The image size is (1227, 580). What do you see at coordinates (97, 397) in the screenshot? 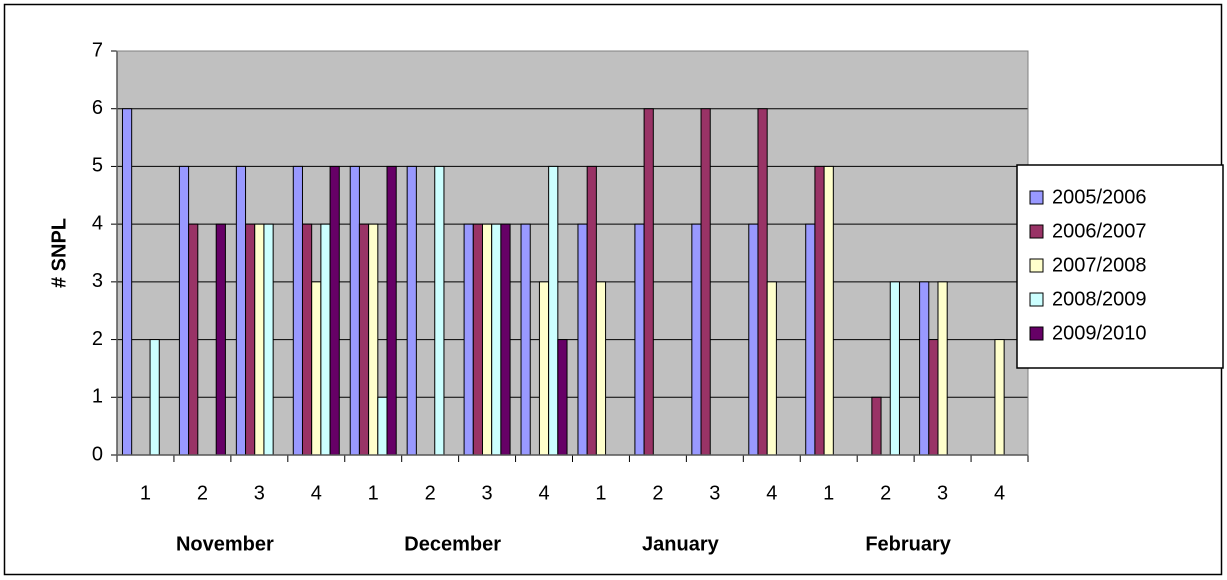
I see `y-tick-label: 1` at bounding box center [97, 397].